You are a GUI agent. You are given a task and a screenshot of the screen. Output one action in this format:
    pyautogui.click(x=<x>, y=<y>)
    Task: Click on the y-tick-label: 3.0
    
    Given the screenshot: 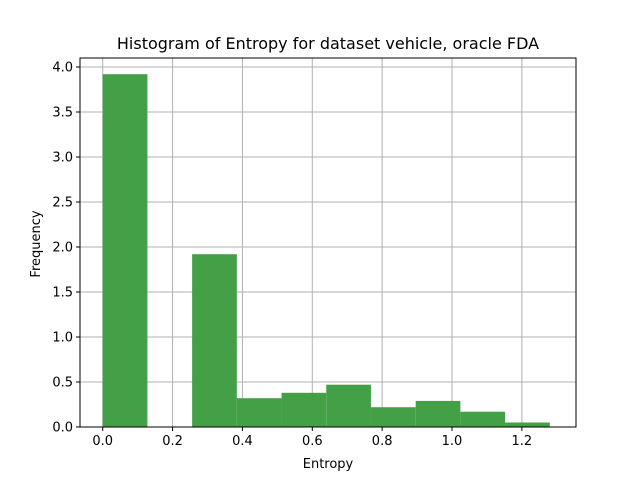 What is the action you would take?
    pyautogui.click(x=62, y=158)
    